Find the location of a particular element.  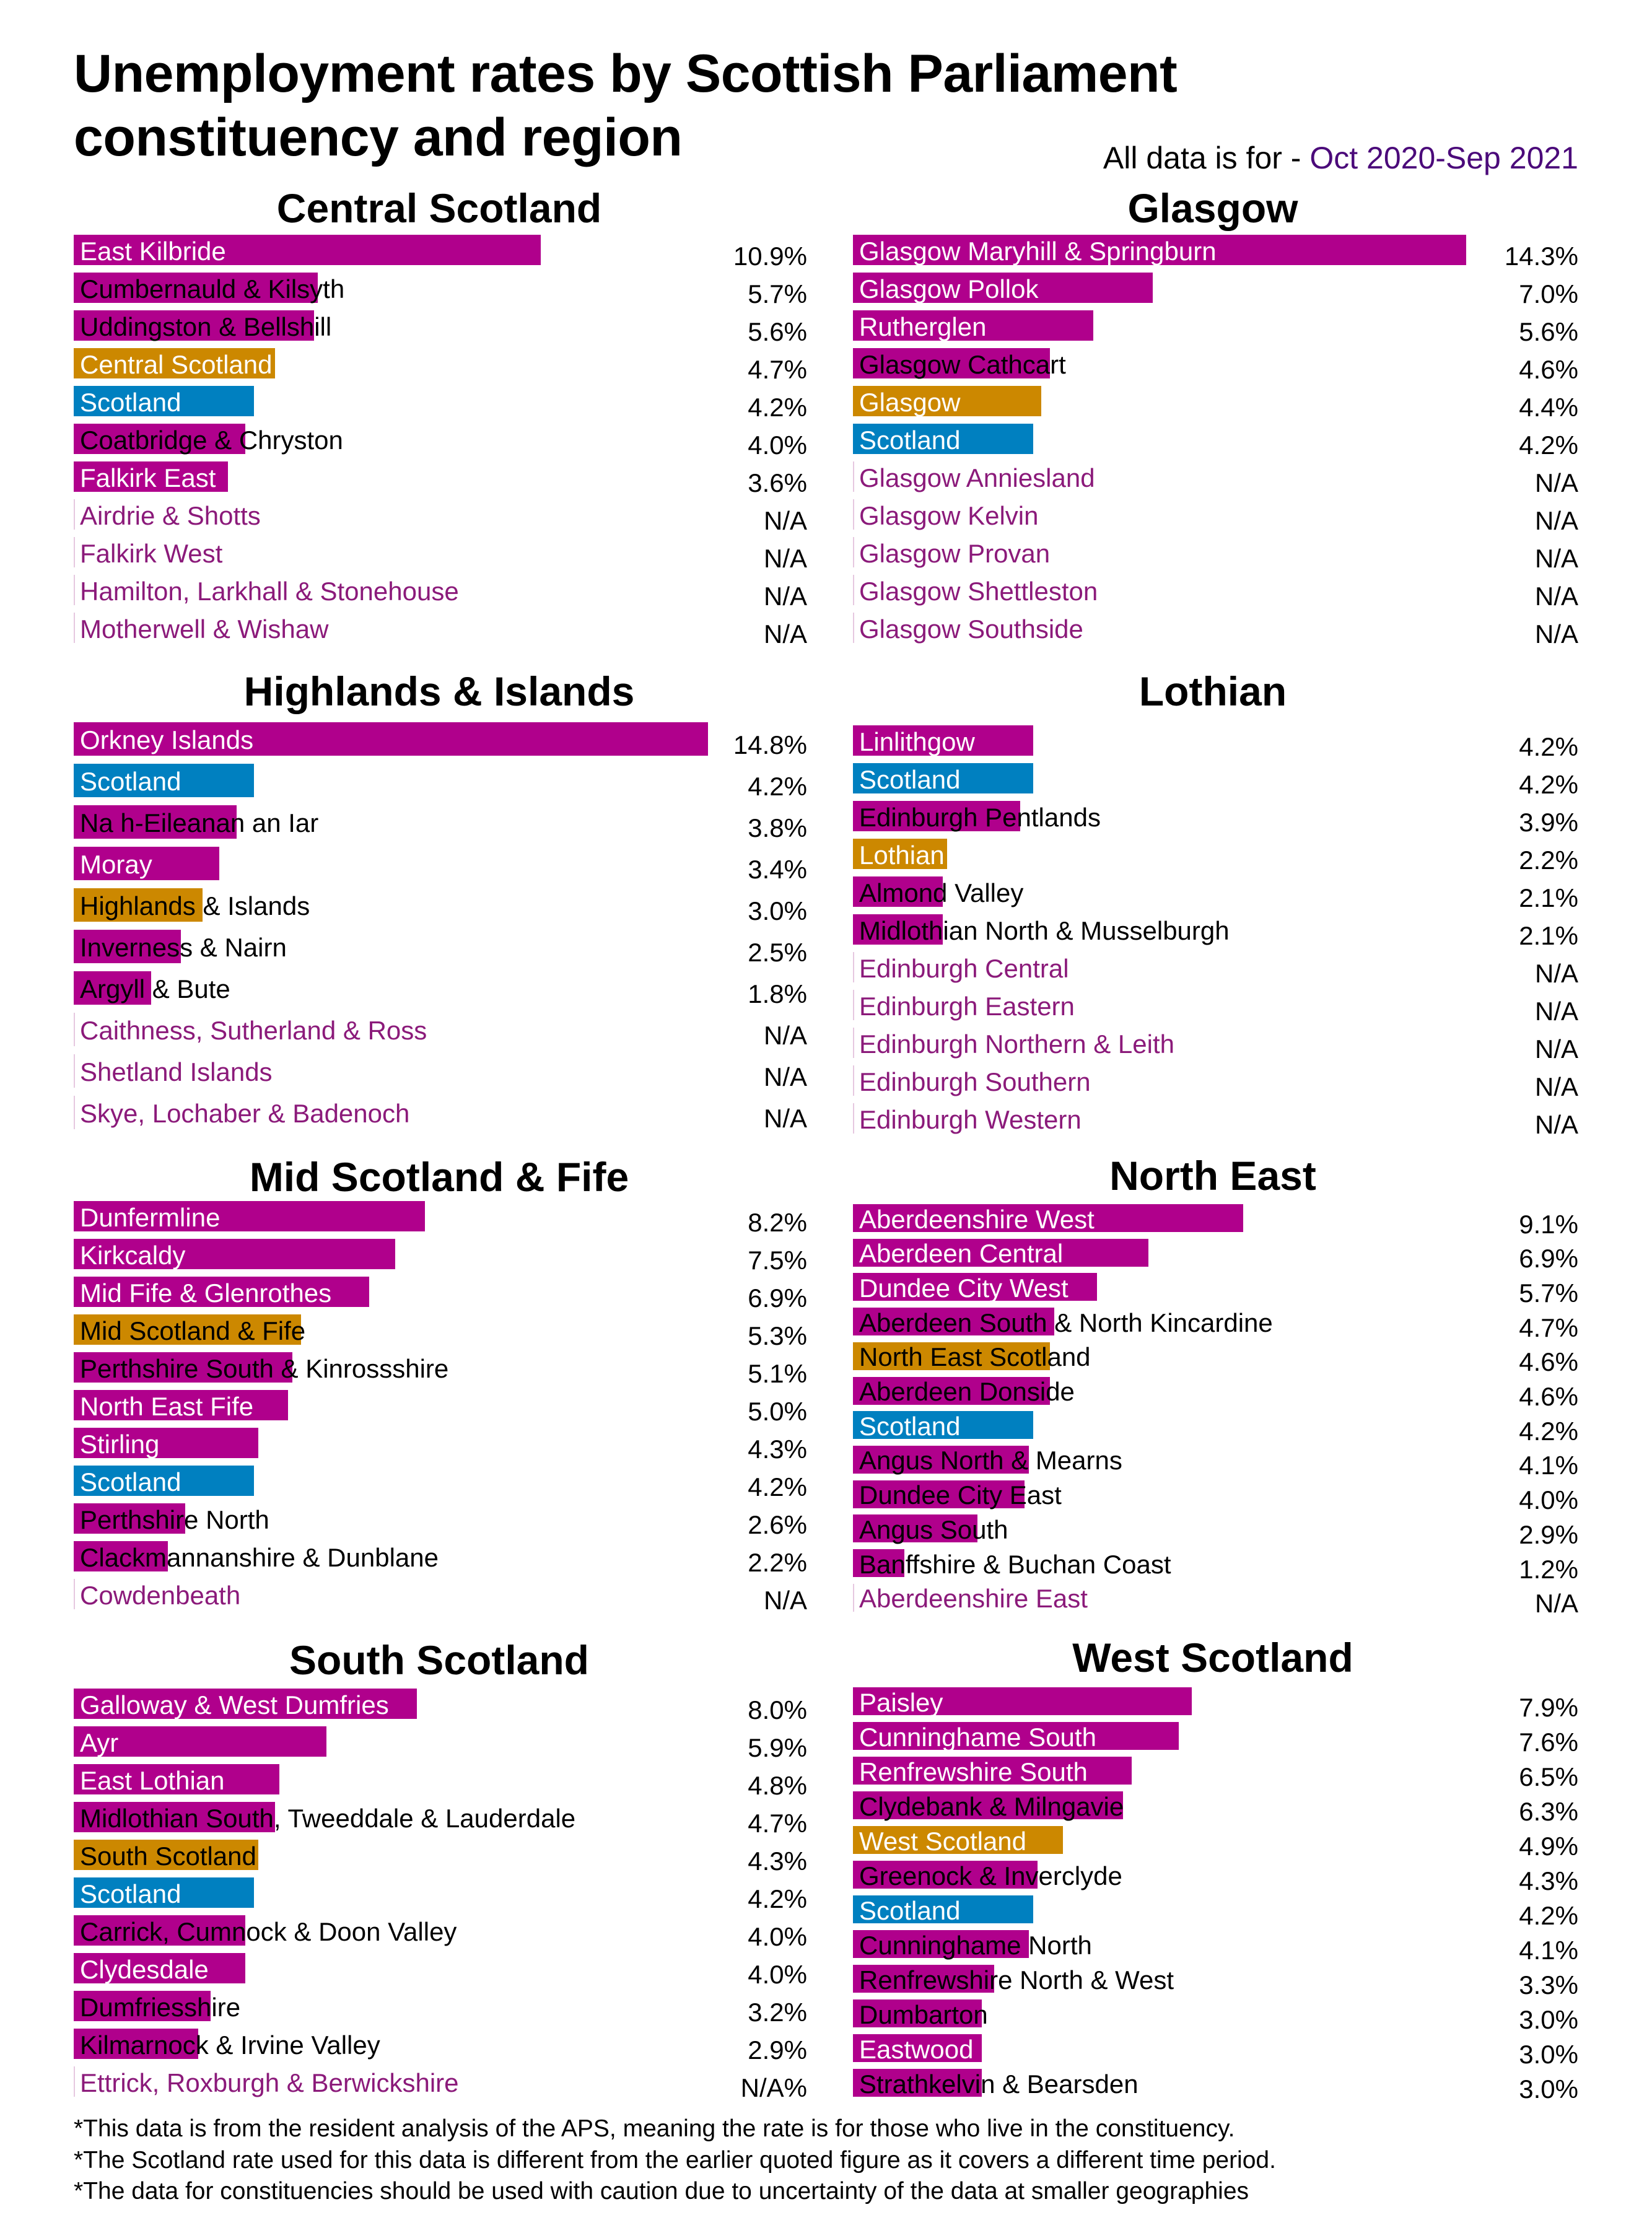

bar-row: Paisley 7.9% is located at coordinates (1215, 1704).